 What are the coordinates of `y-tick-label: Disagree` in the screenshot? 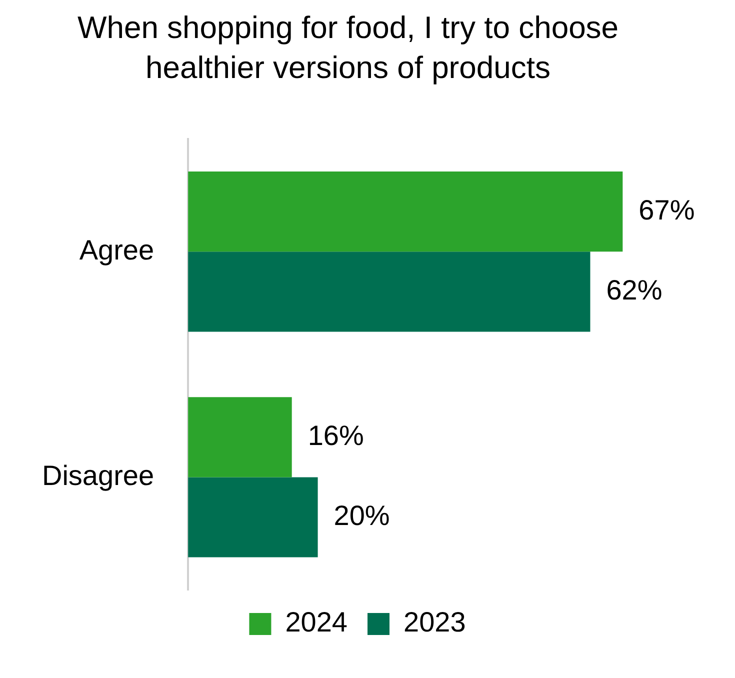 It's located at (98, 475).